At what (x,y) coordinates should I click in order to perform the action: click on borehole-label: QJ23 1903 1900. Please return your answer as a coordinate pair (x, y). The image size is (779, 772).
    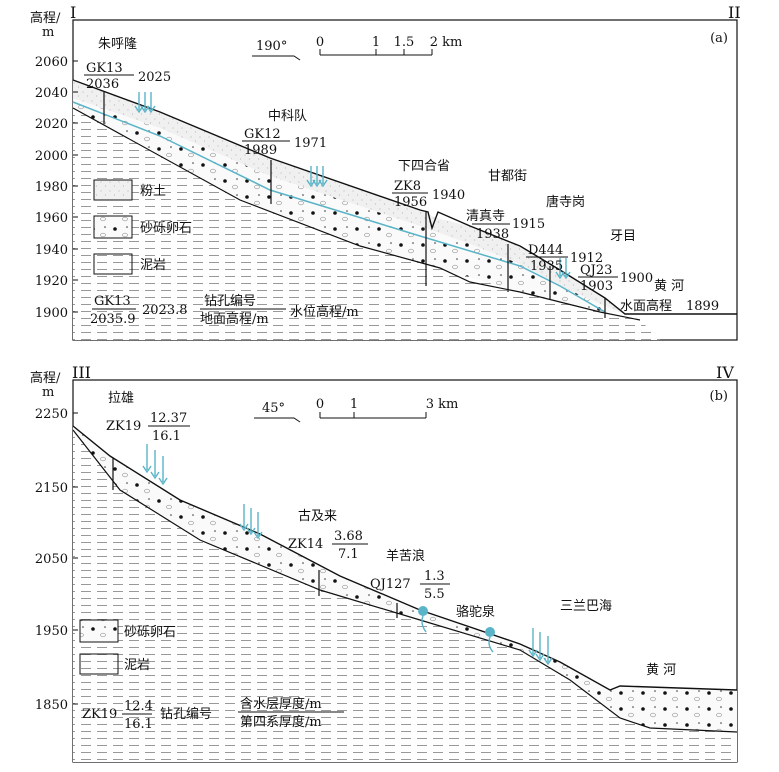
    Looking at the image, I should click on (615, 278).